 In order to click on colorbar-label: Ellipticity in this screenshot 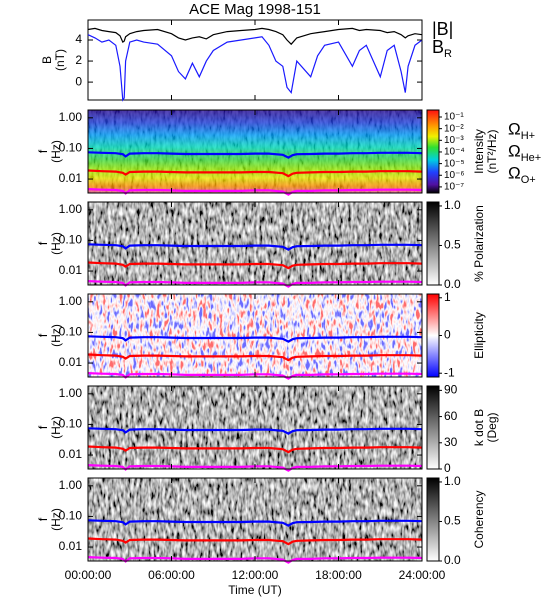, I will do `click(479, 335)`.